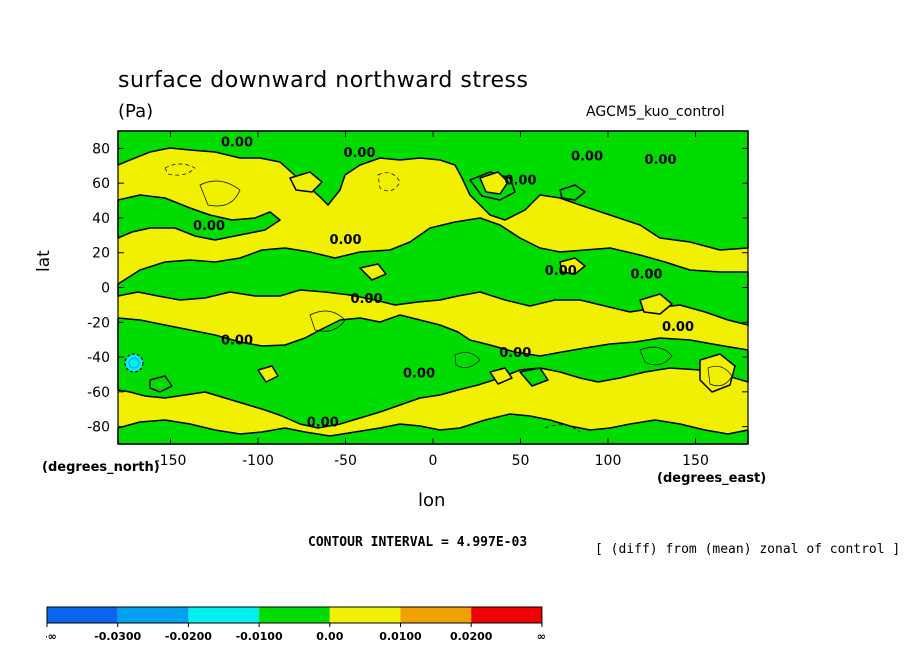 Image resolution: width=904 pixels, height=654 pixels. I want to click on colorbar-label: 0.00, so click(329, 636).